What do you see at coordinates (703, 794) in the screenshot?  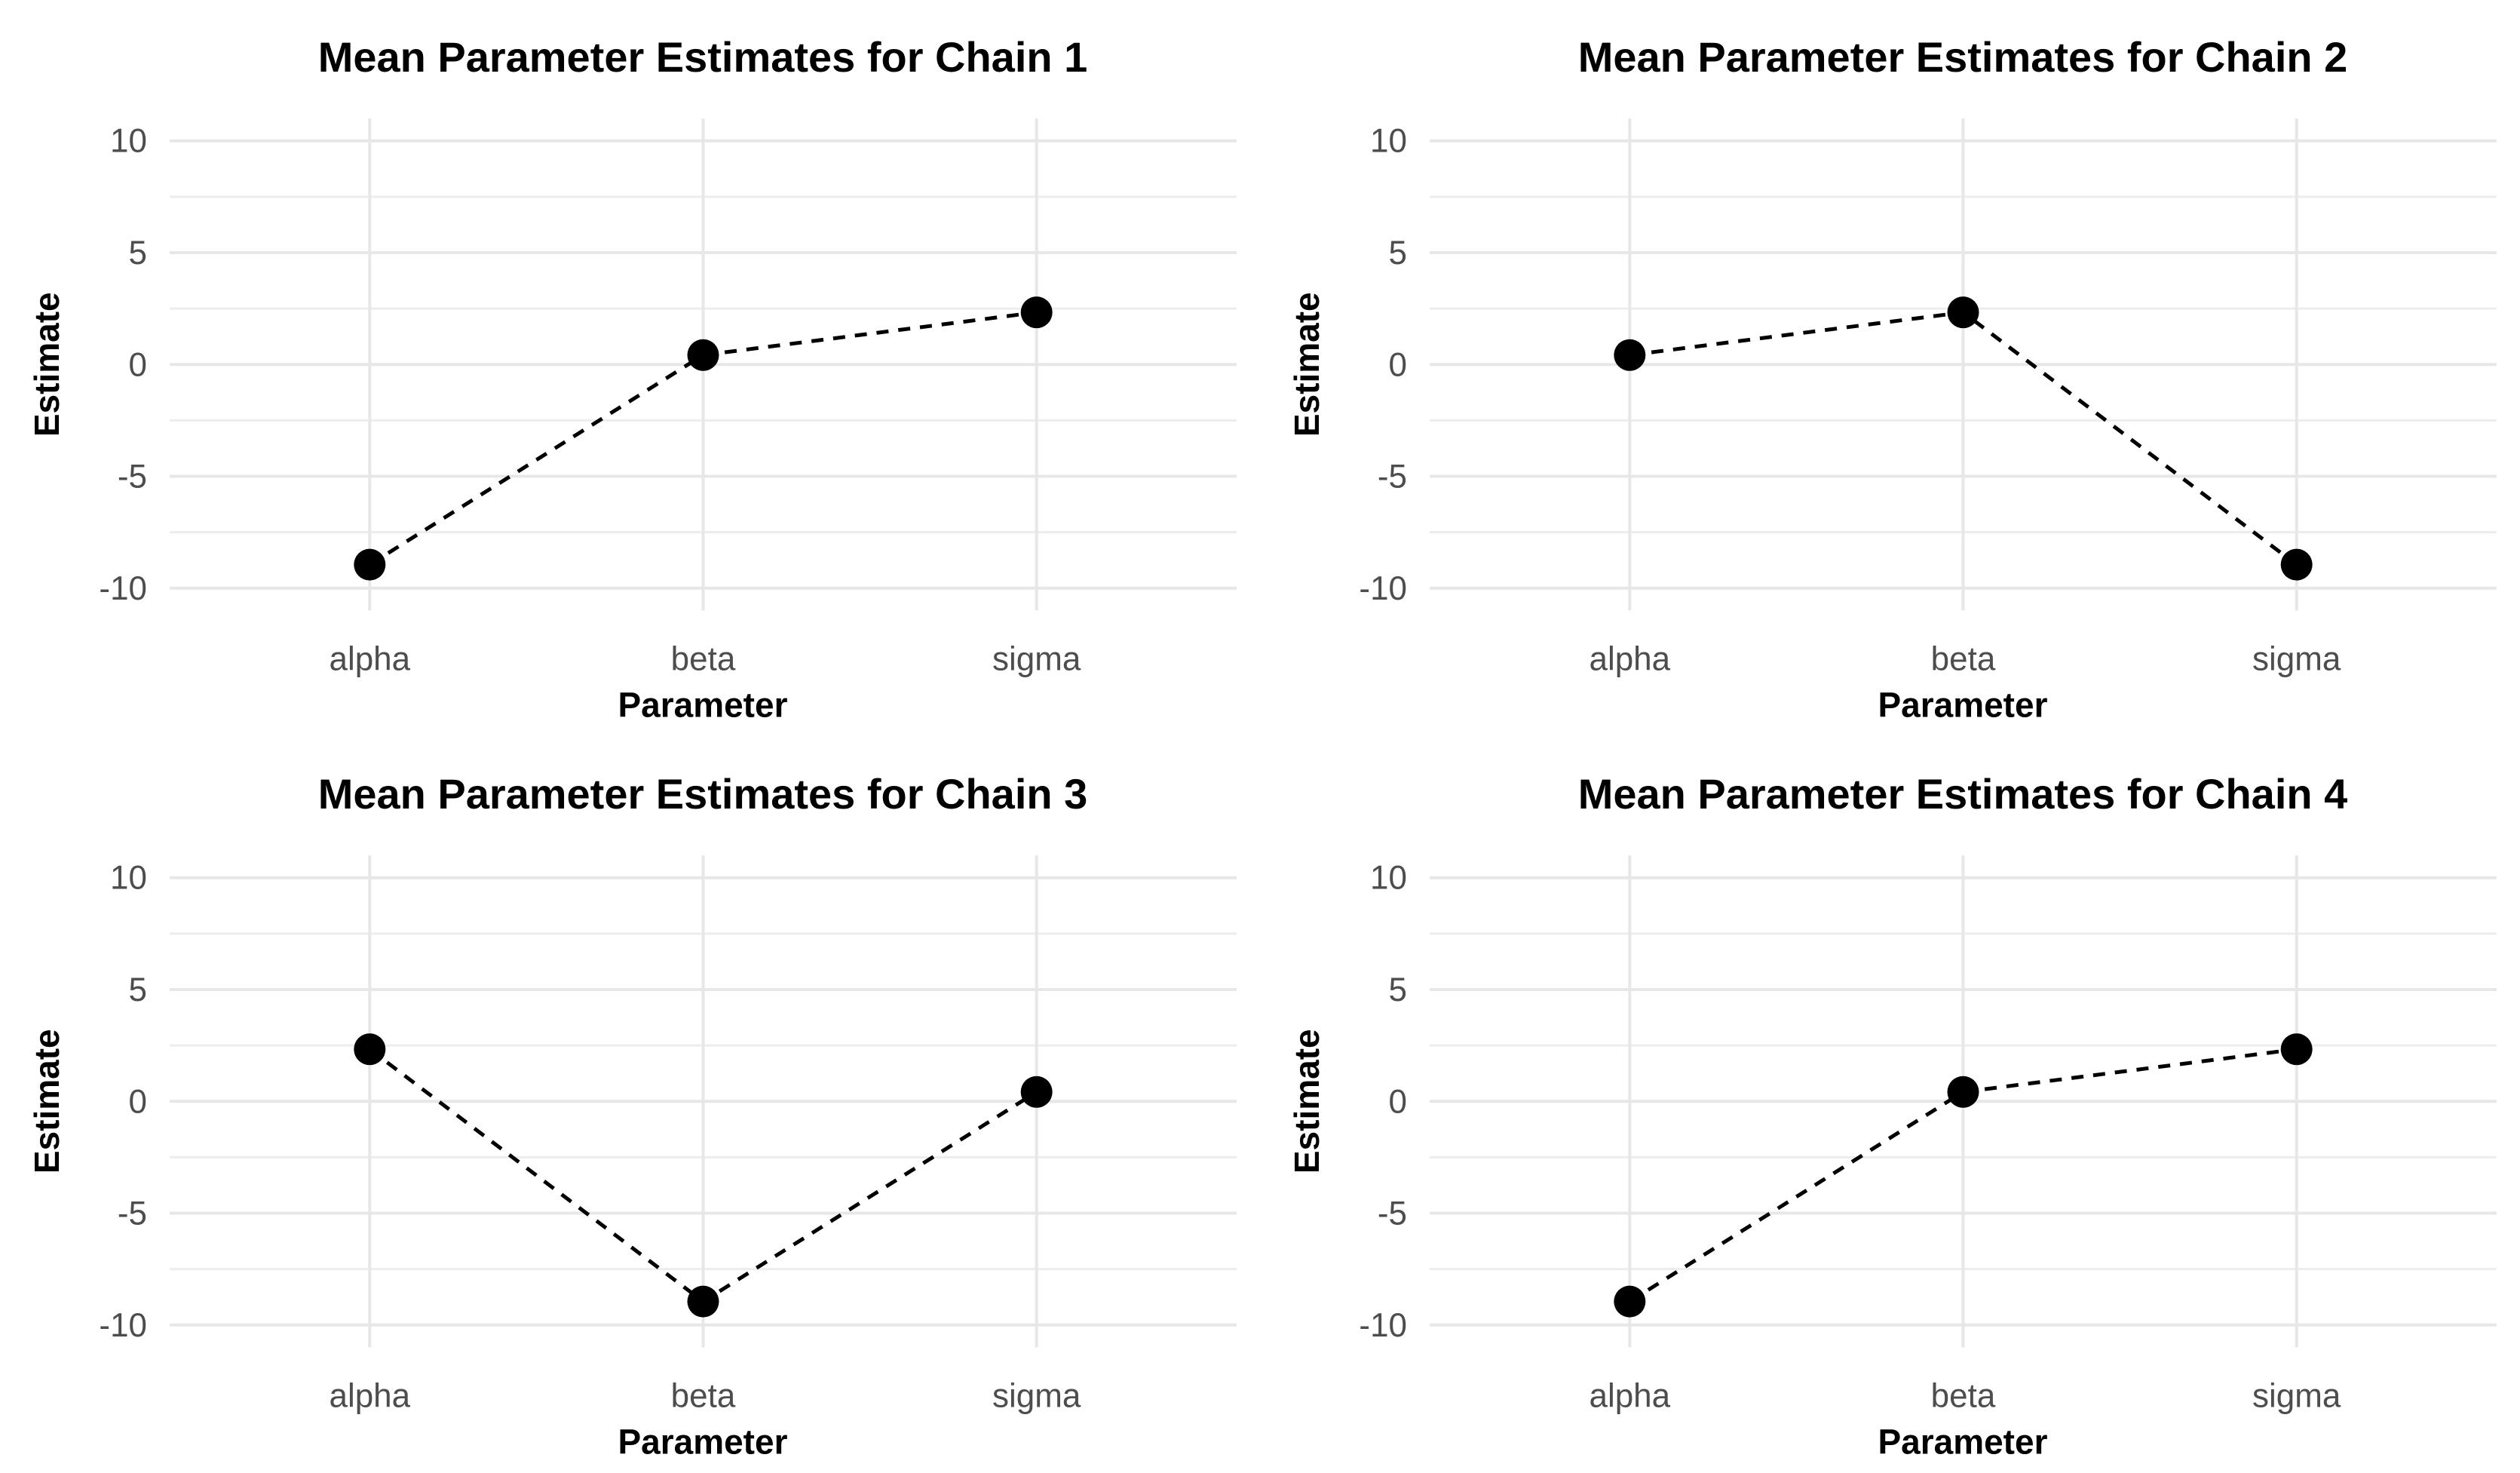 I see `chart-title: Mean Parameter Estimates for Chain 3` at bounding box center [703, 794].